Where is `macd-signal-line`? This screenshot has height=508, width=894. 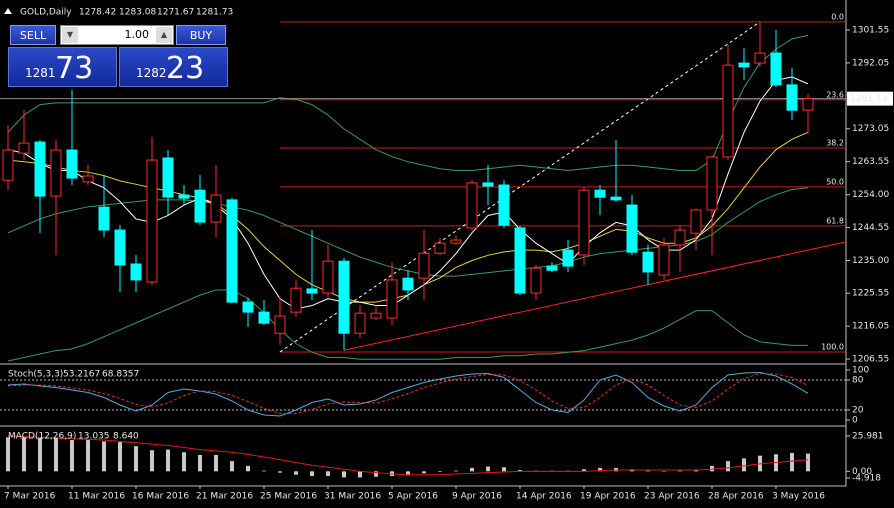
macd-signal-line is located at coordinates (408, 455).